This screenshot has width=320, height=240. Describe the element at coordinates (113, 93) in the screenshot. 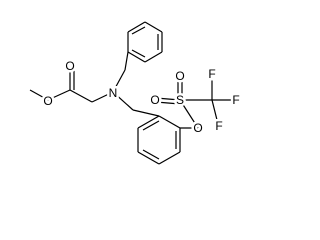

I see `atom-label: N` at that location.